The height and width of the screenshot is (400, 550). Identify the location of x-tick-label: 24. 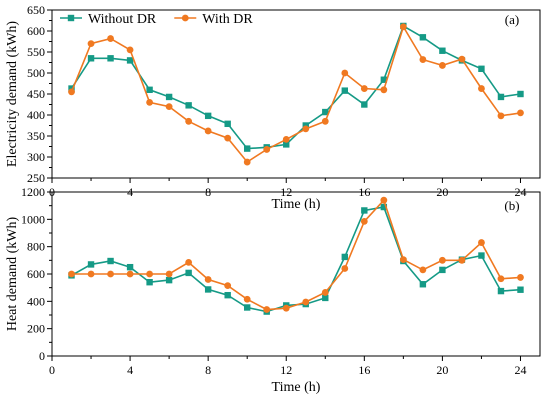
(520, 370).